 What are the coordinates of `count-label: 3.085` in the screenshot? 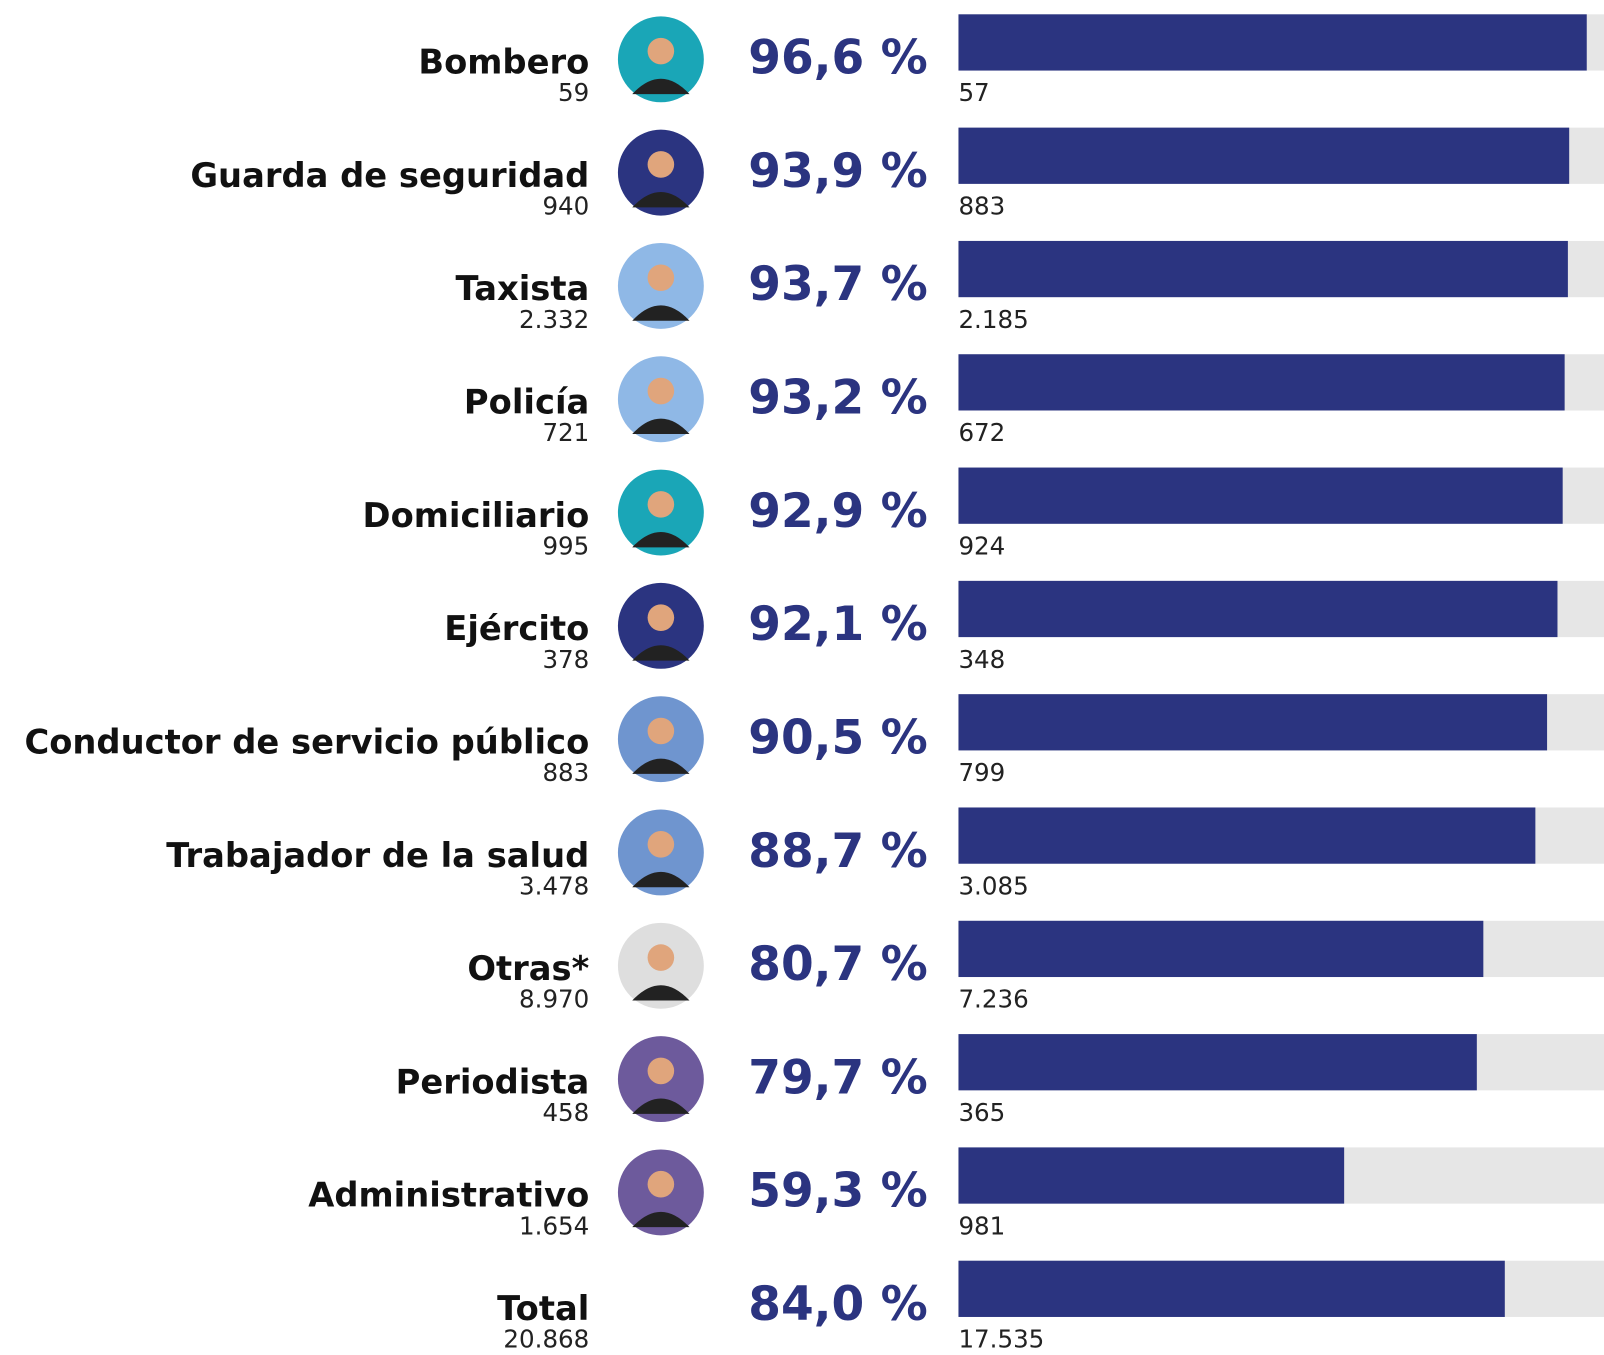 It's located at (993, 885).